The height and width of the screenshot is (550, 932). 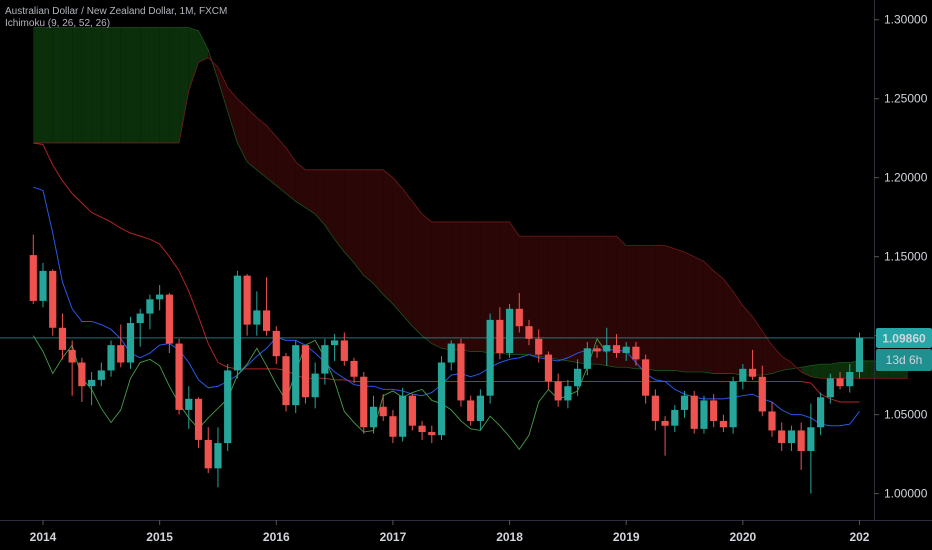 What do you see at coordinates (320, 393) in the screenshot?
I see `chikou-span-line` at bounding box center [320, 393].